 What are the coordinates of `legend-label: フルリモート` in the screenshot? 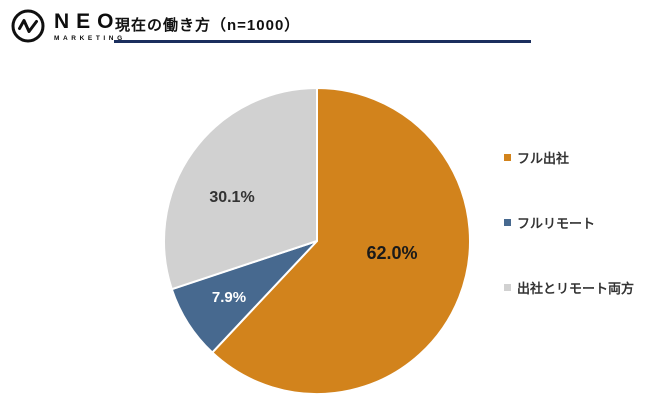 It's located at (556, 223).